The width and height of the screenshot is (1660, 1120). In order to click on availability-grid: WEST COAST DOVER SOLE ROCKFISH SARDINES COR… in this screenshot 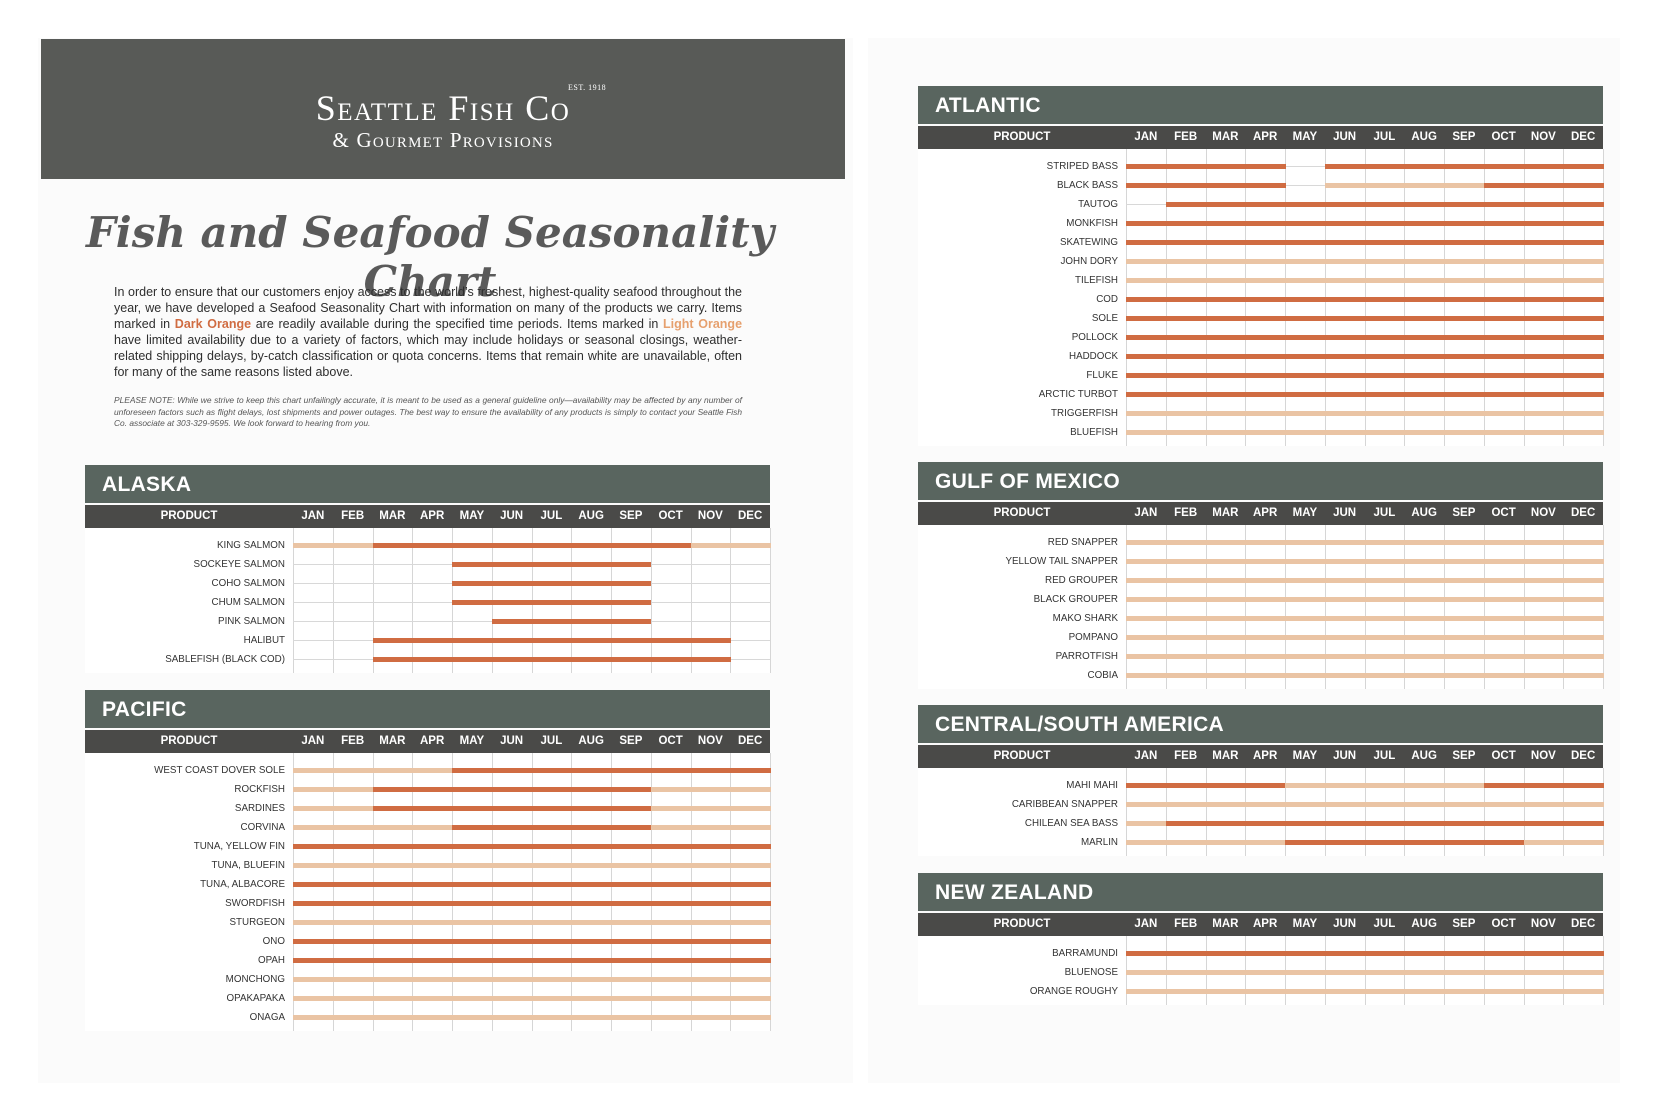, I will do `click(428, 892)`.